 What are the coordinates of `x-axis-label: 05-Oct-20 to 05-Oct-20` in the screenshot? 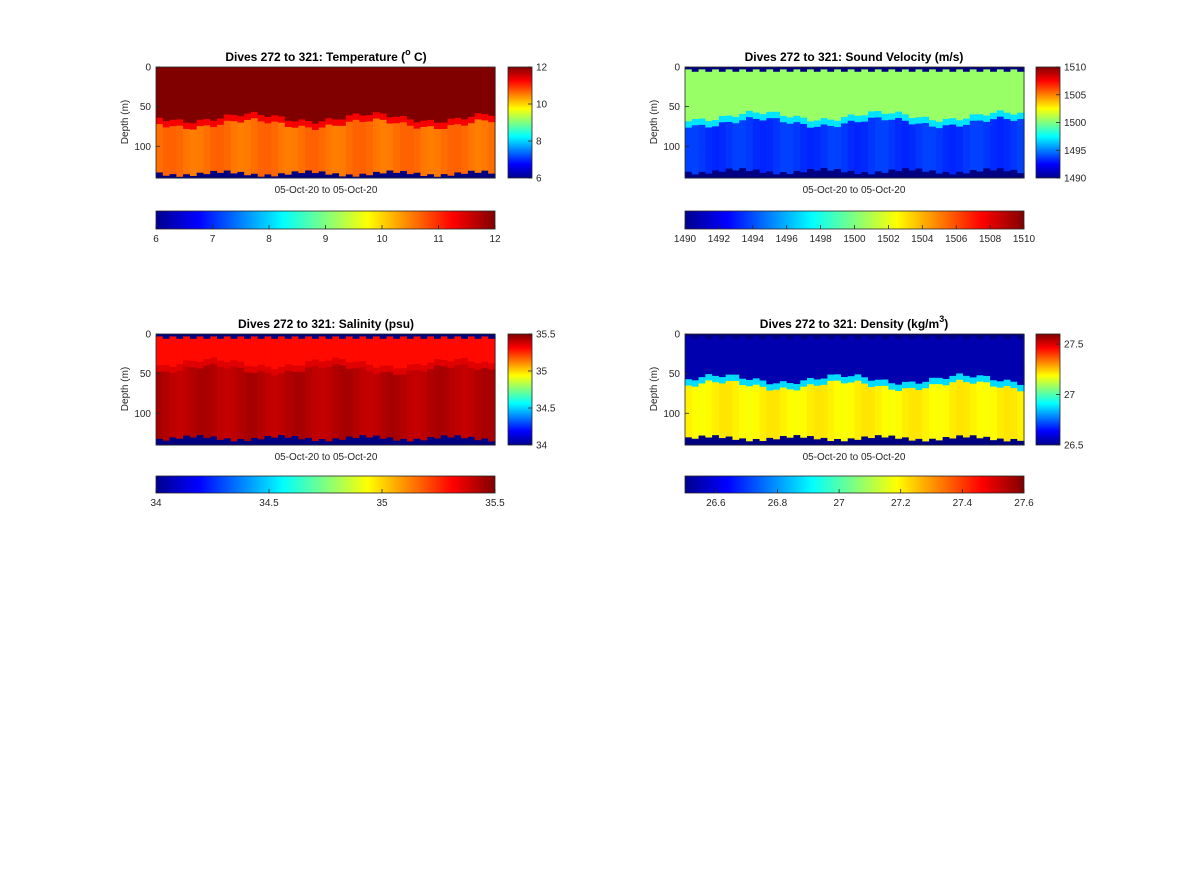 It's located at (326, 190).